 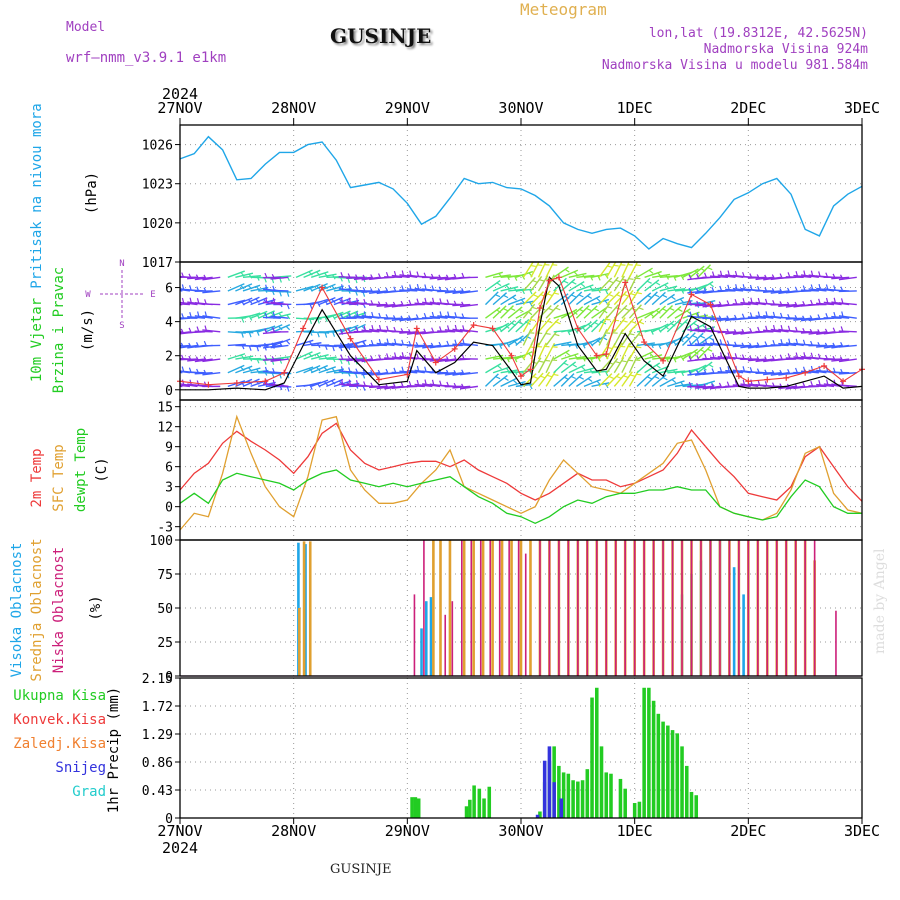 What do you see at coordinates (169, 448) in the screenshot?
I see `y-tick-label: 9` at bounding box center [169, 448].